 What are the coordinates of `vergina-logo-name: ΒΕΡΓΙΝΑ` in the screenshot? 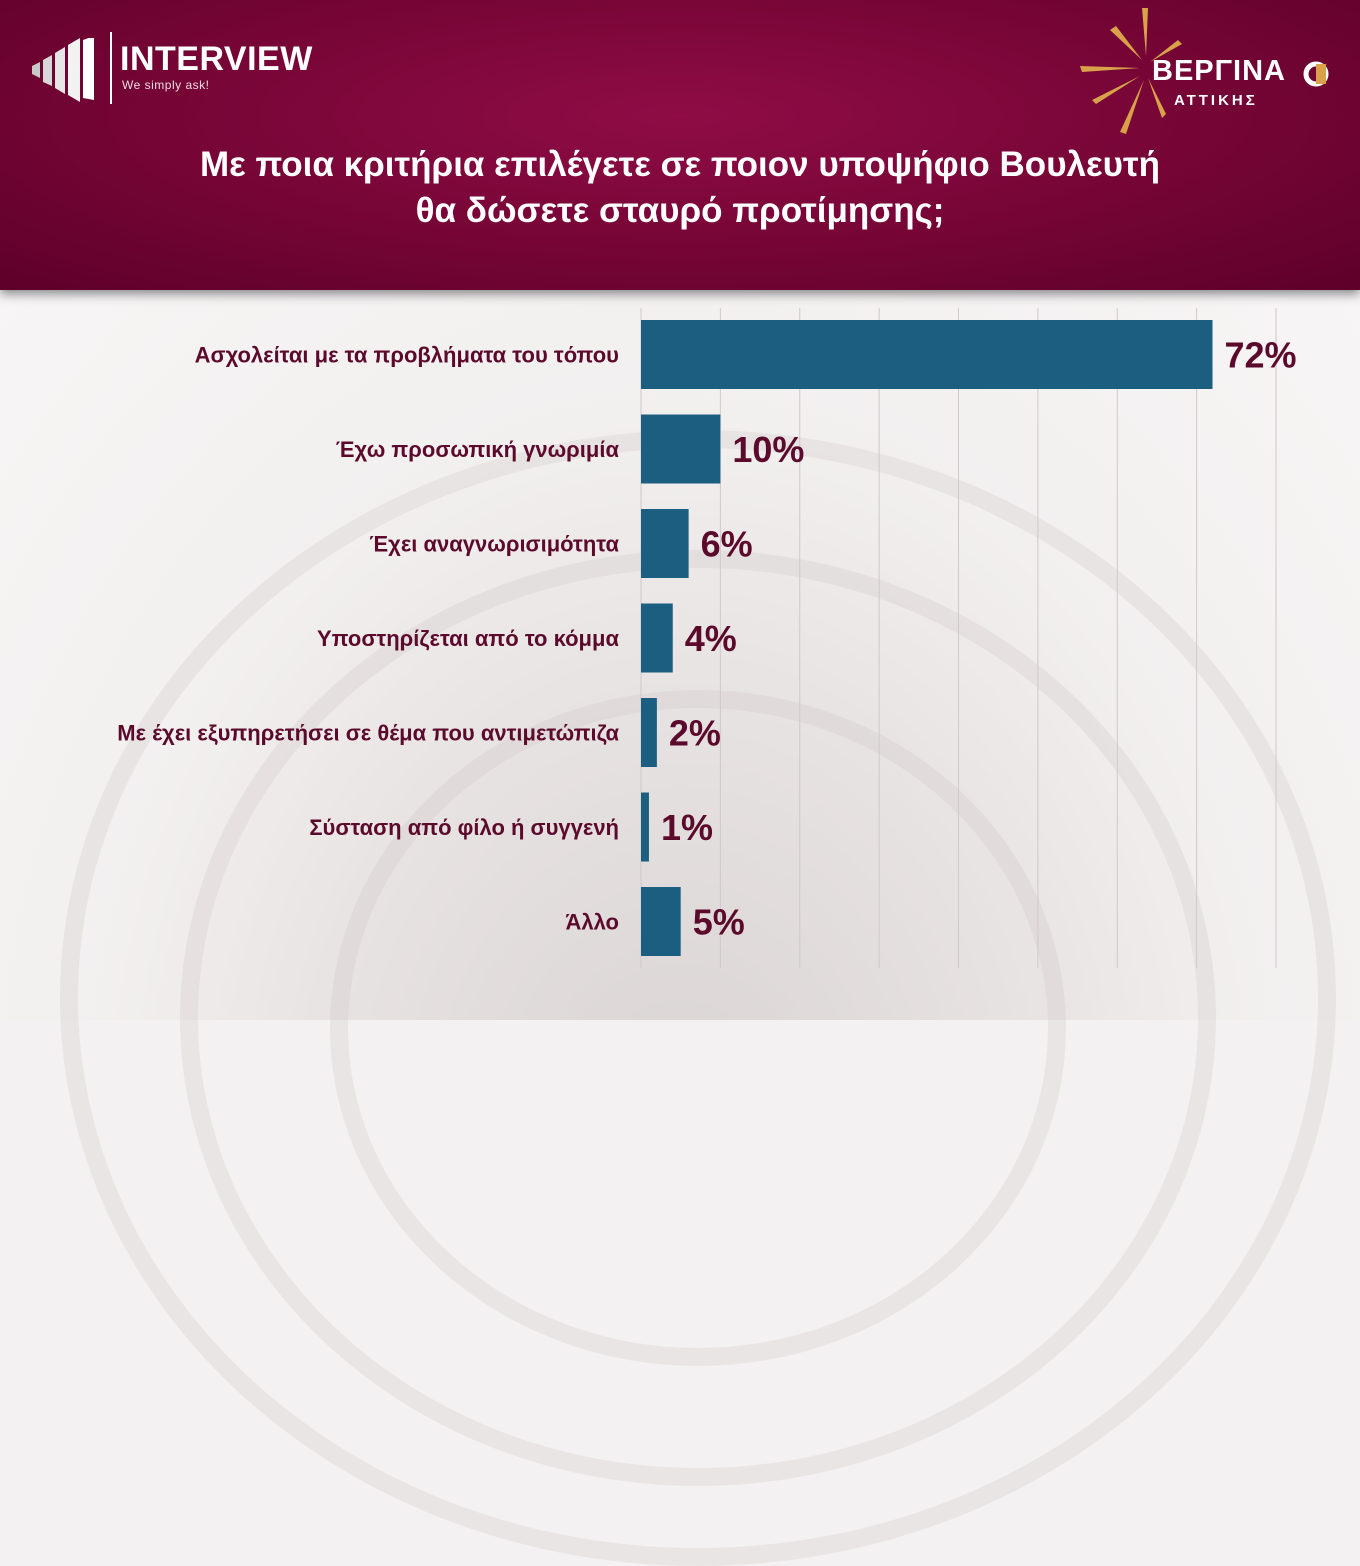 It's located at (1219, 71).